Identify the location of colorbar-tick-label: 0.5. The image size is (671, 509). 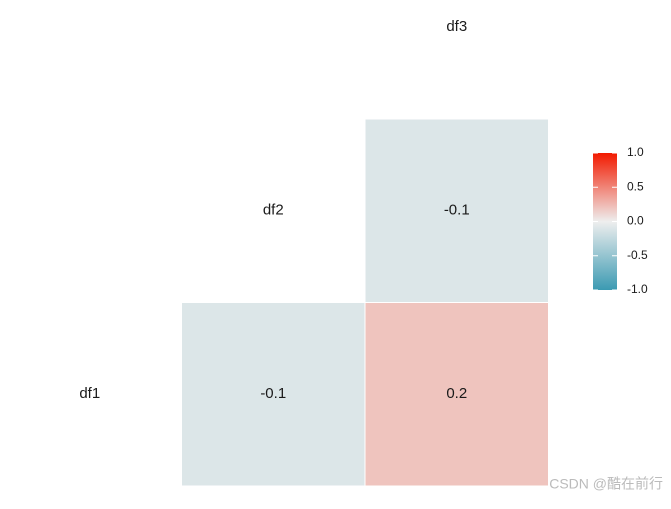
(635, 186).